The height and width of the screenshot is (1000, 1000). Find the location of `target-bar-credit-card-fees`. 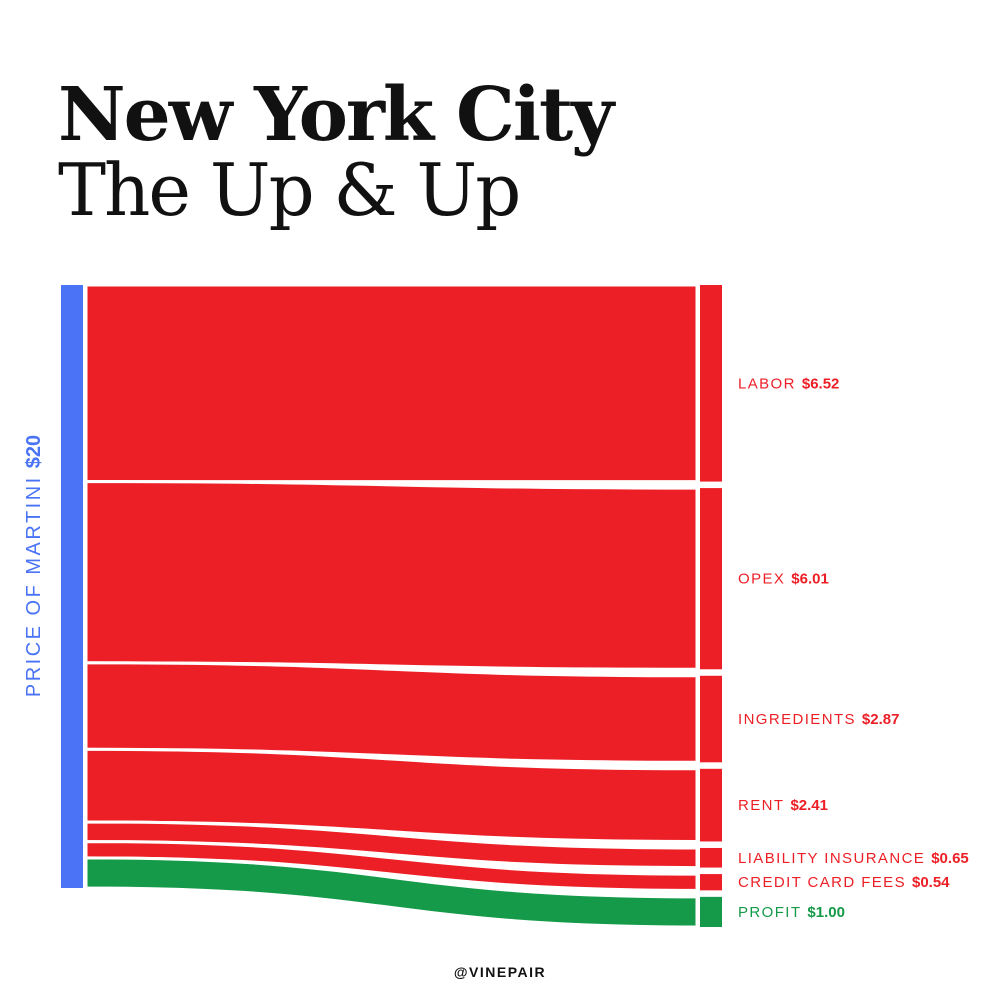

target-bar-credit-card-fees is located at coordinates (711, 882).